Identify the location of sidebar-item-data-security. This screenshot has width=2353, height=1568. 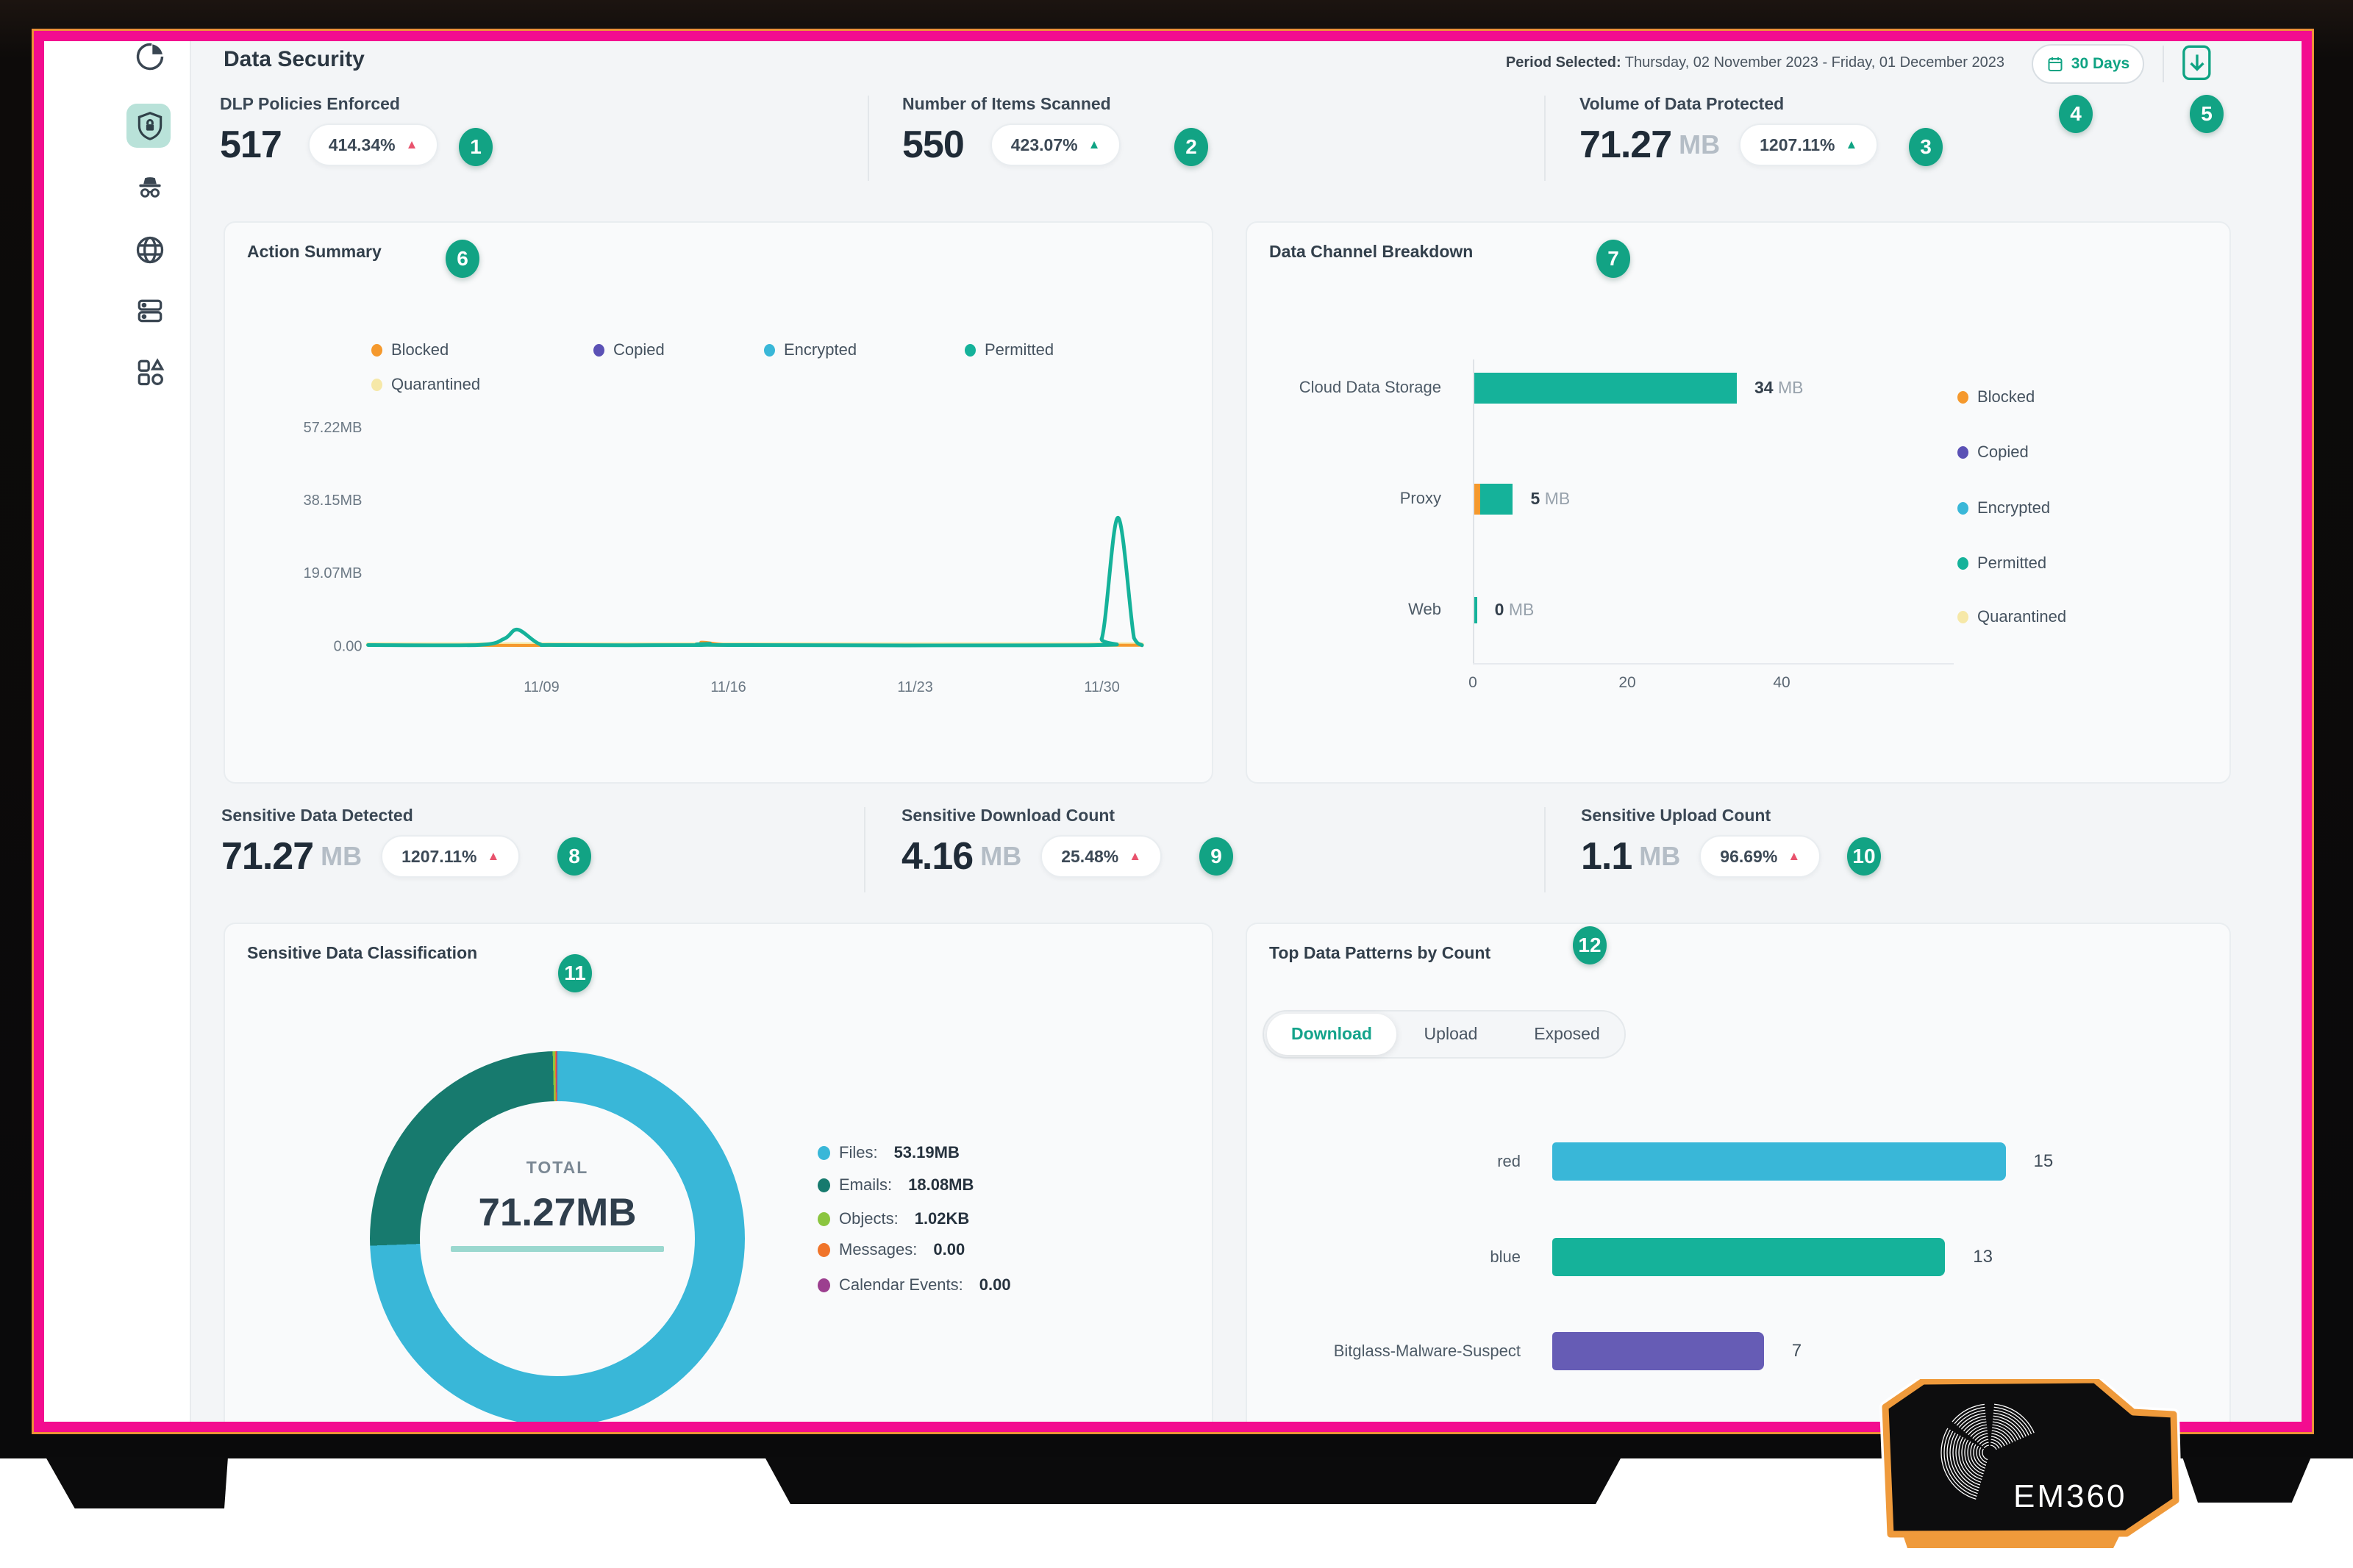
(150, 126).